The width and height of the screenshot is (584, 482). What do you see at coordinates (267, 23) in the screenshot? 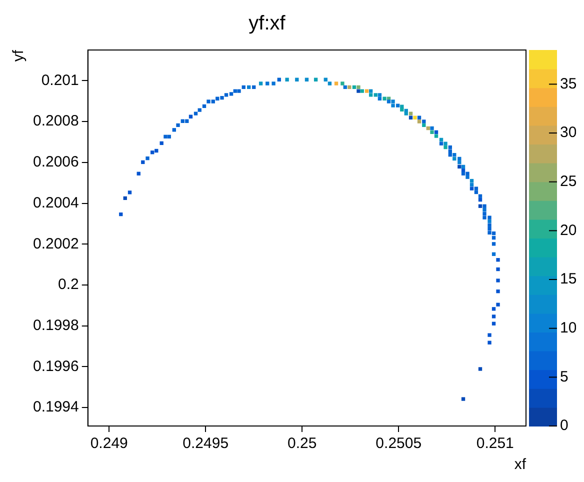
I see `chart-title: yf:xf` at bounding box center [267, 23].